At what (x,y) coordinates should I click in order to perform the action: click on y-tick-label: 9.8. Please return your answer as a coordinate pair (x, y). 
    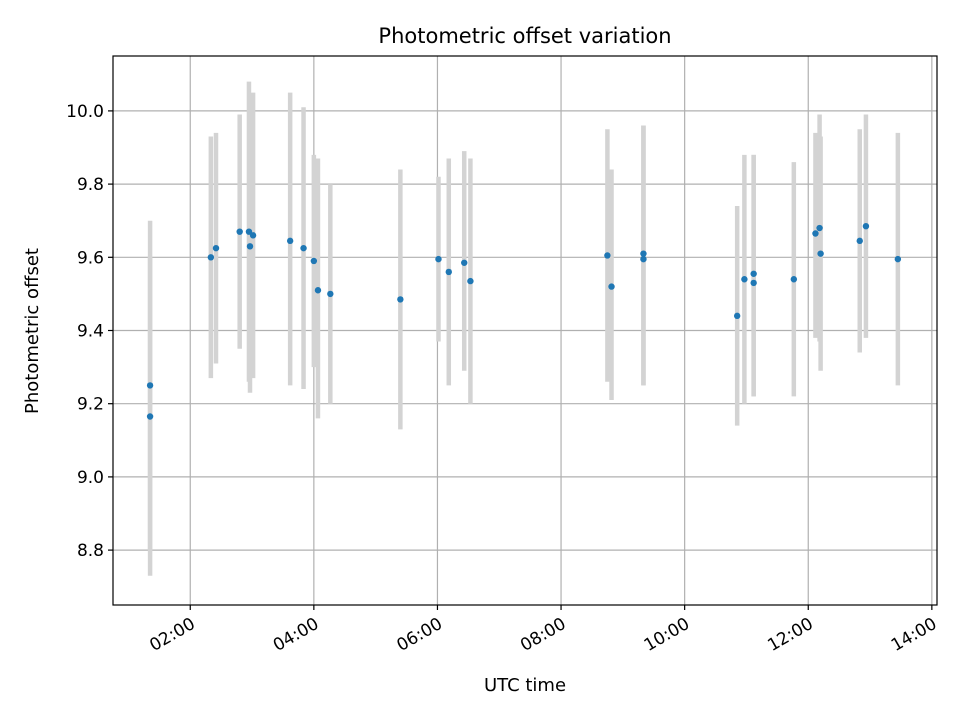
    Looking at the image, I should click on (90, 185).